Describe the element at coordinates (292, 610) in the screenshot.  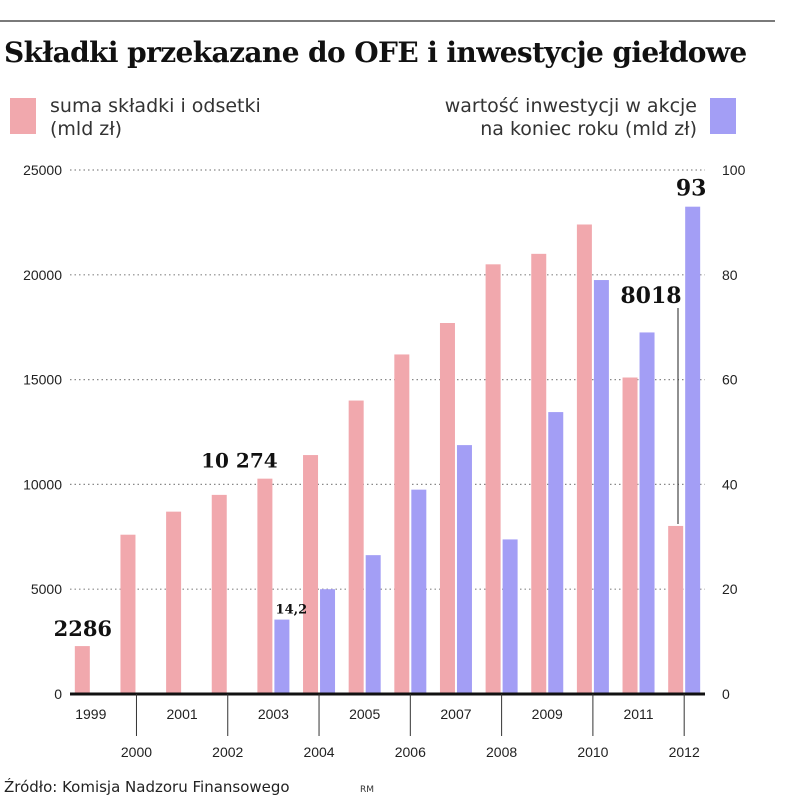
I see `annotation-label: 14,2` at that location.